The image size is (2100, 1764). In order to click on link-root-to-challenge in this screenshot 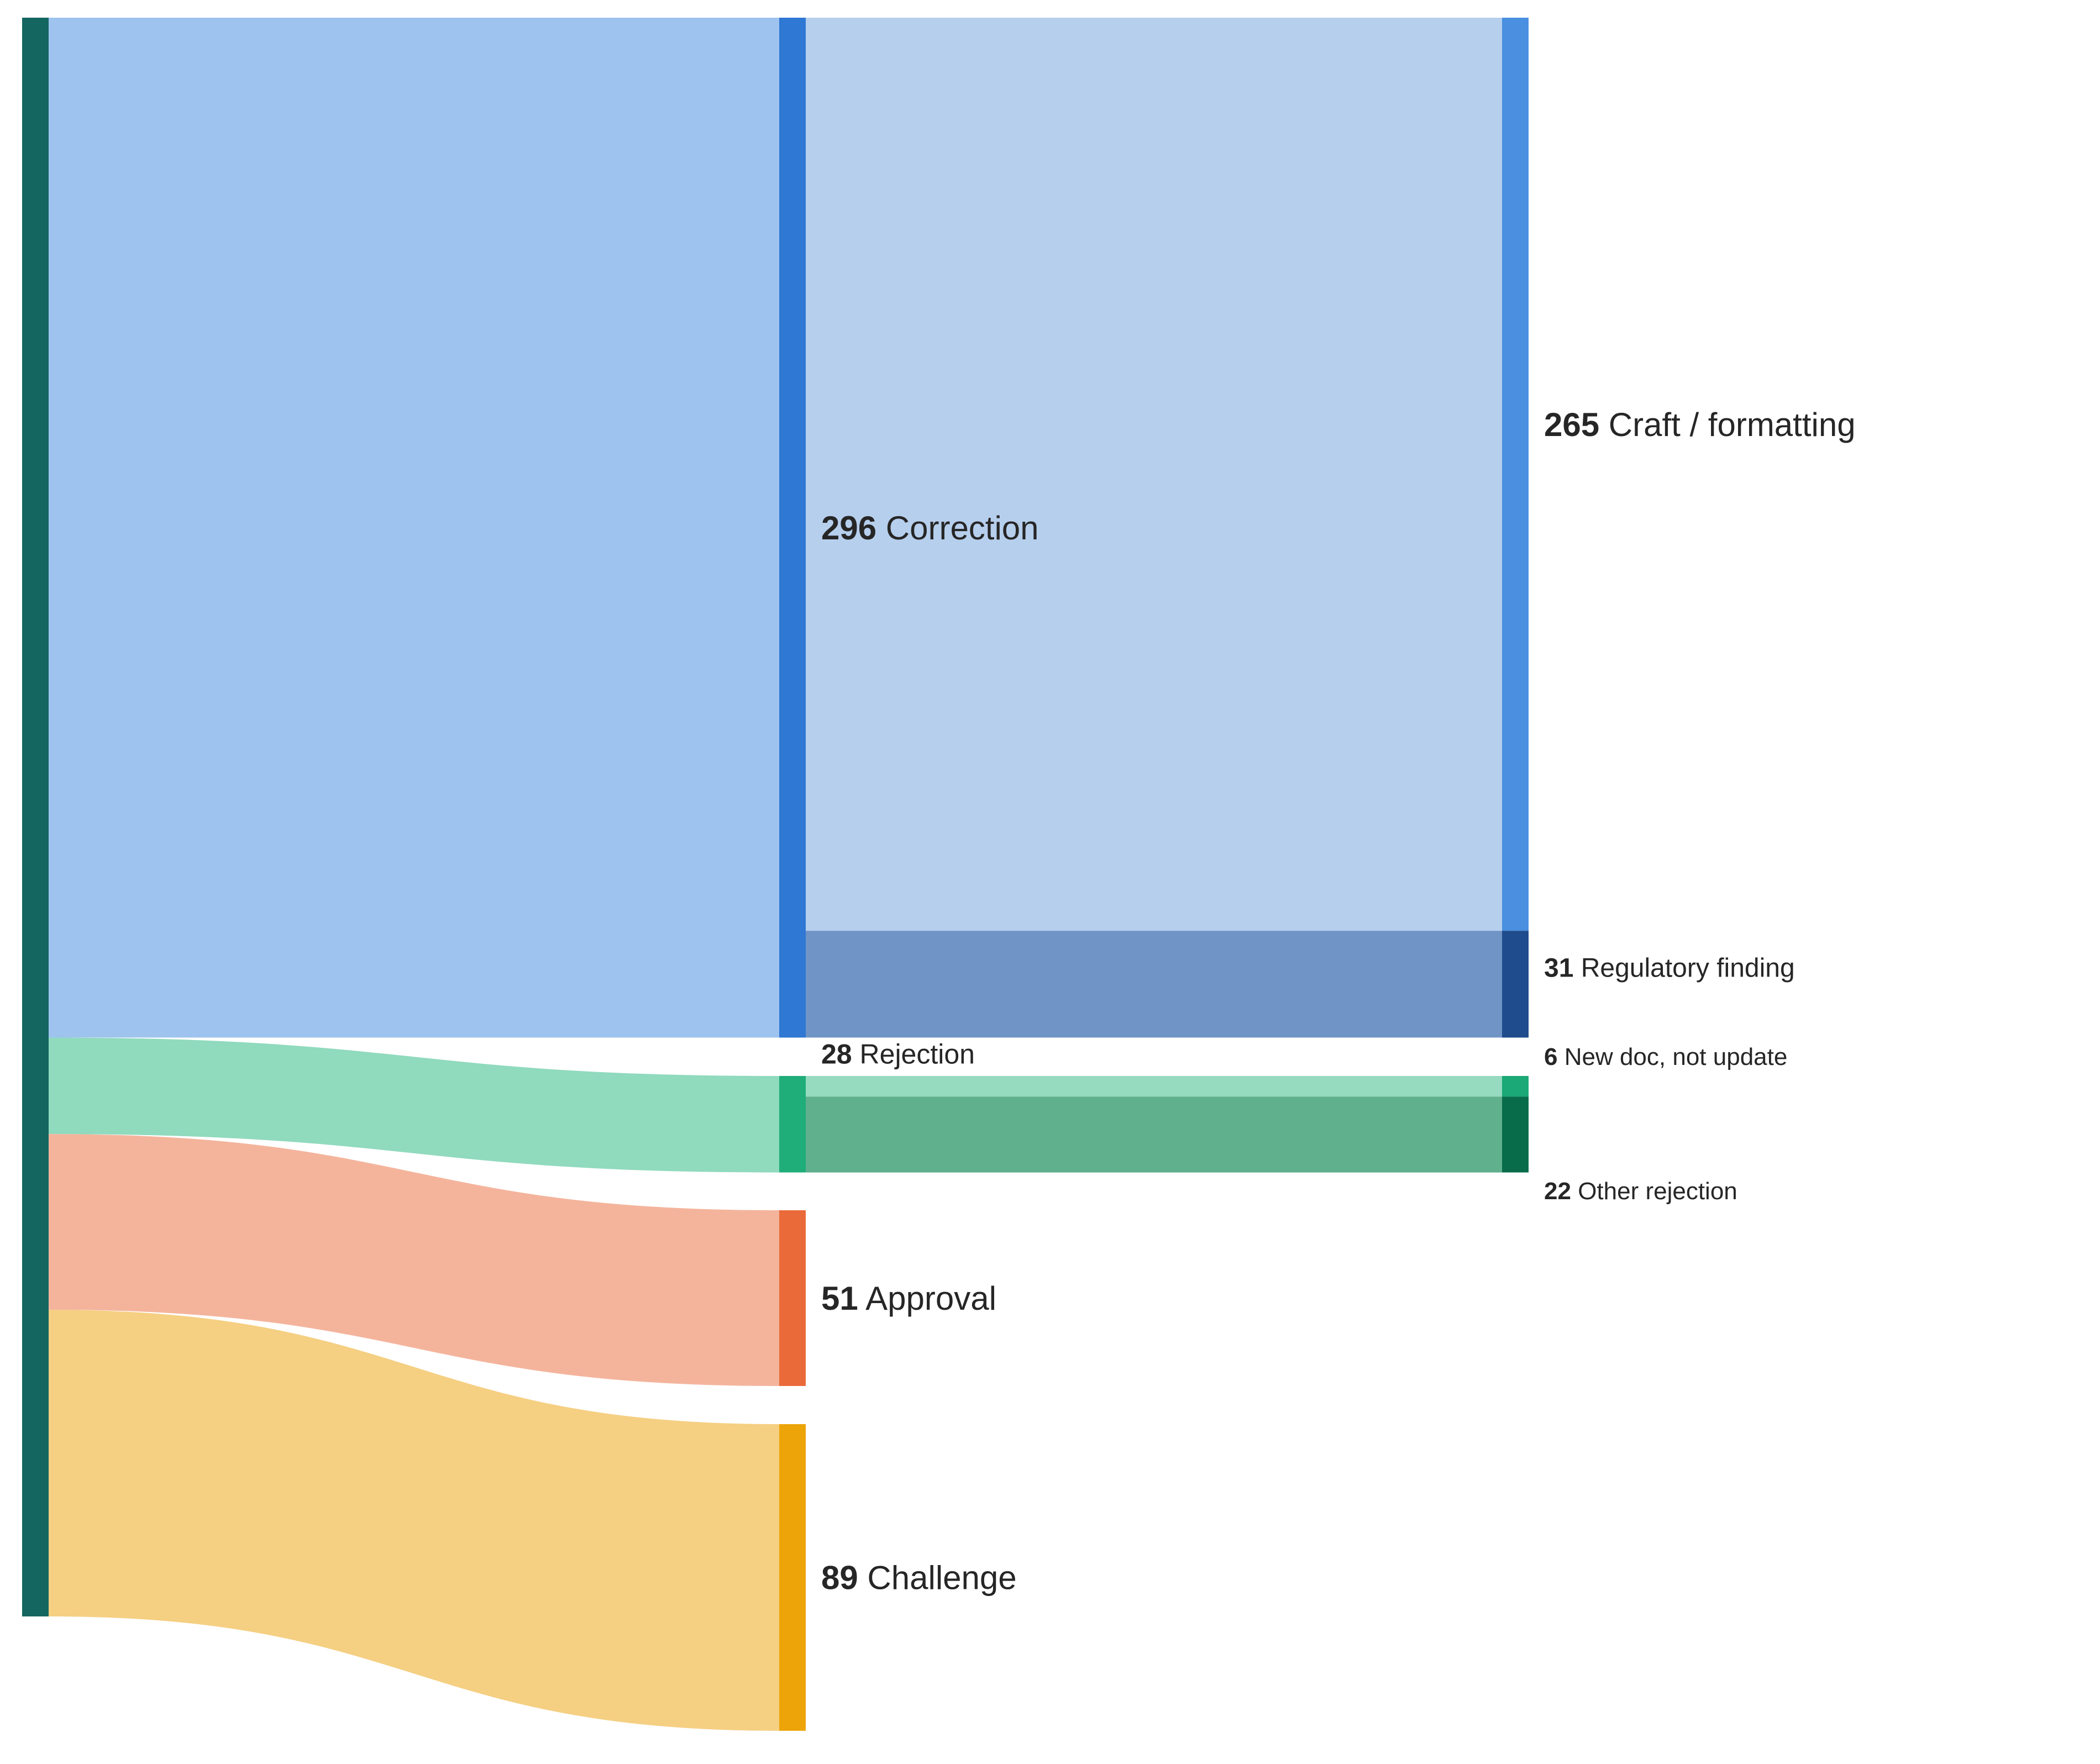, I will do `click(414, 1520)`.